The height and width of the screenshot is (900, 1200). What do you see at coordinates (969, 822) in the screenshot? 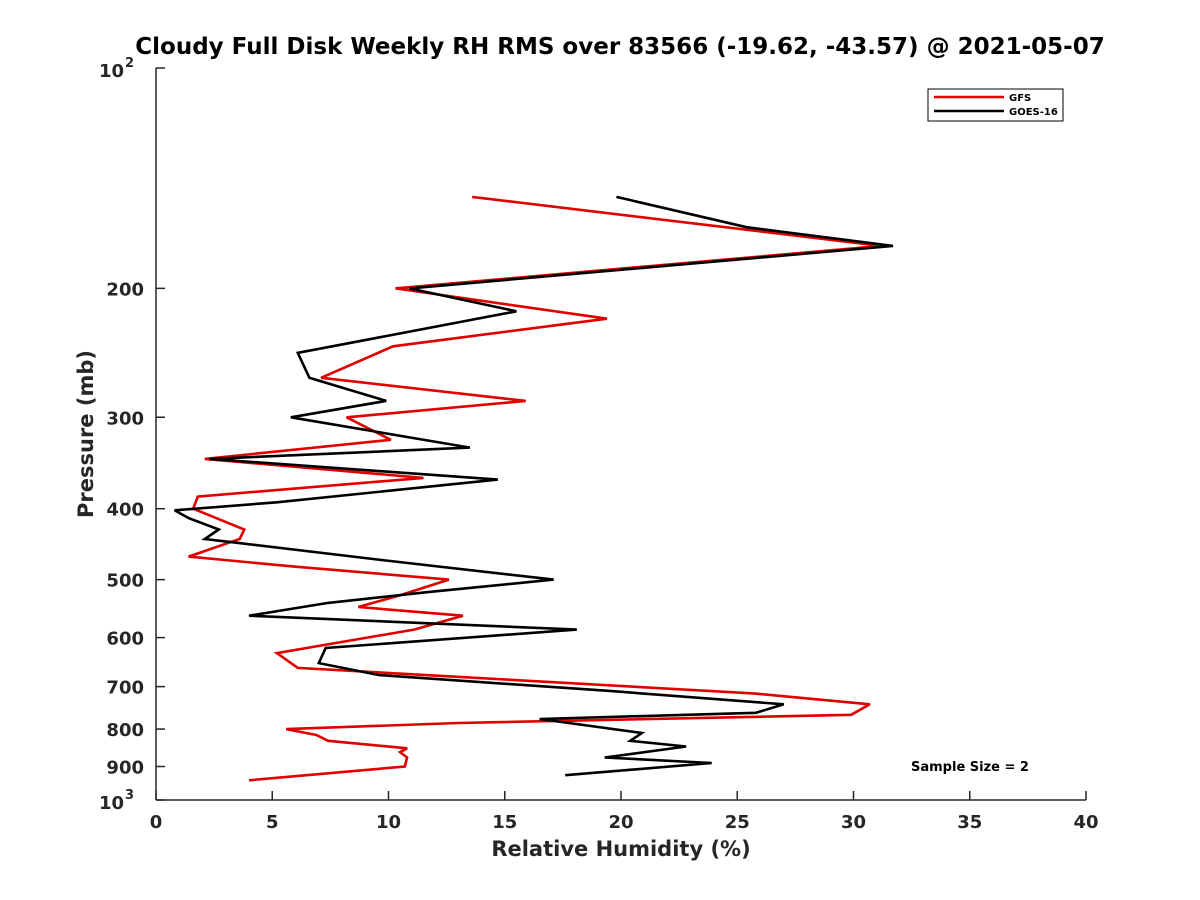
I see `x-tick-label: 35` at bounding box center [969, 822].